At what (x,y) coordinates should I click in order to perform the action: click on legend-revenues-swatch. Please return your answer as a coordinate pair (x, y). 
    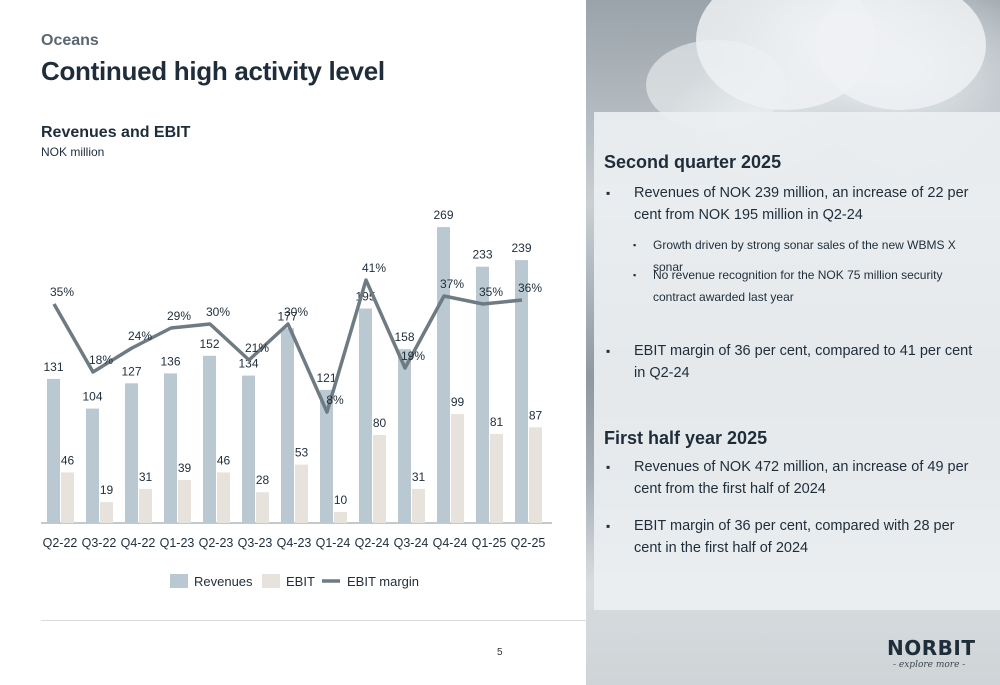
    Looking at the image, I should click on (179, 581).